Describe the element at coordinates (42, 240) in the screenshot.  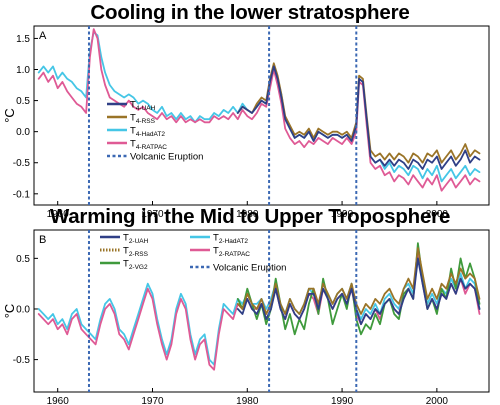
I see `panel-label-pb: B` at that location.